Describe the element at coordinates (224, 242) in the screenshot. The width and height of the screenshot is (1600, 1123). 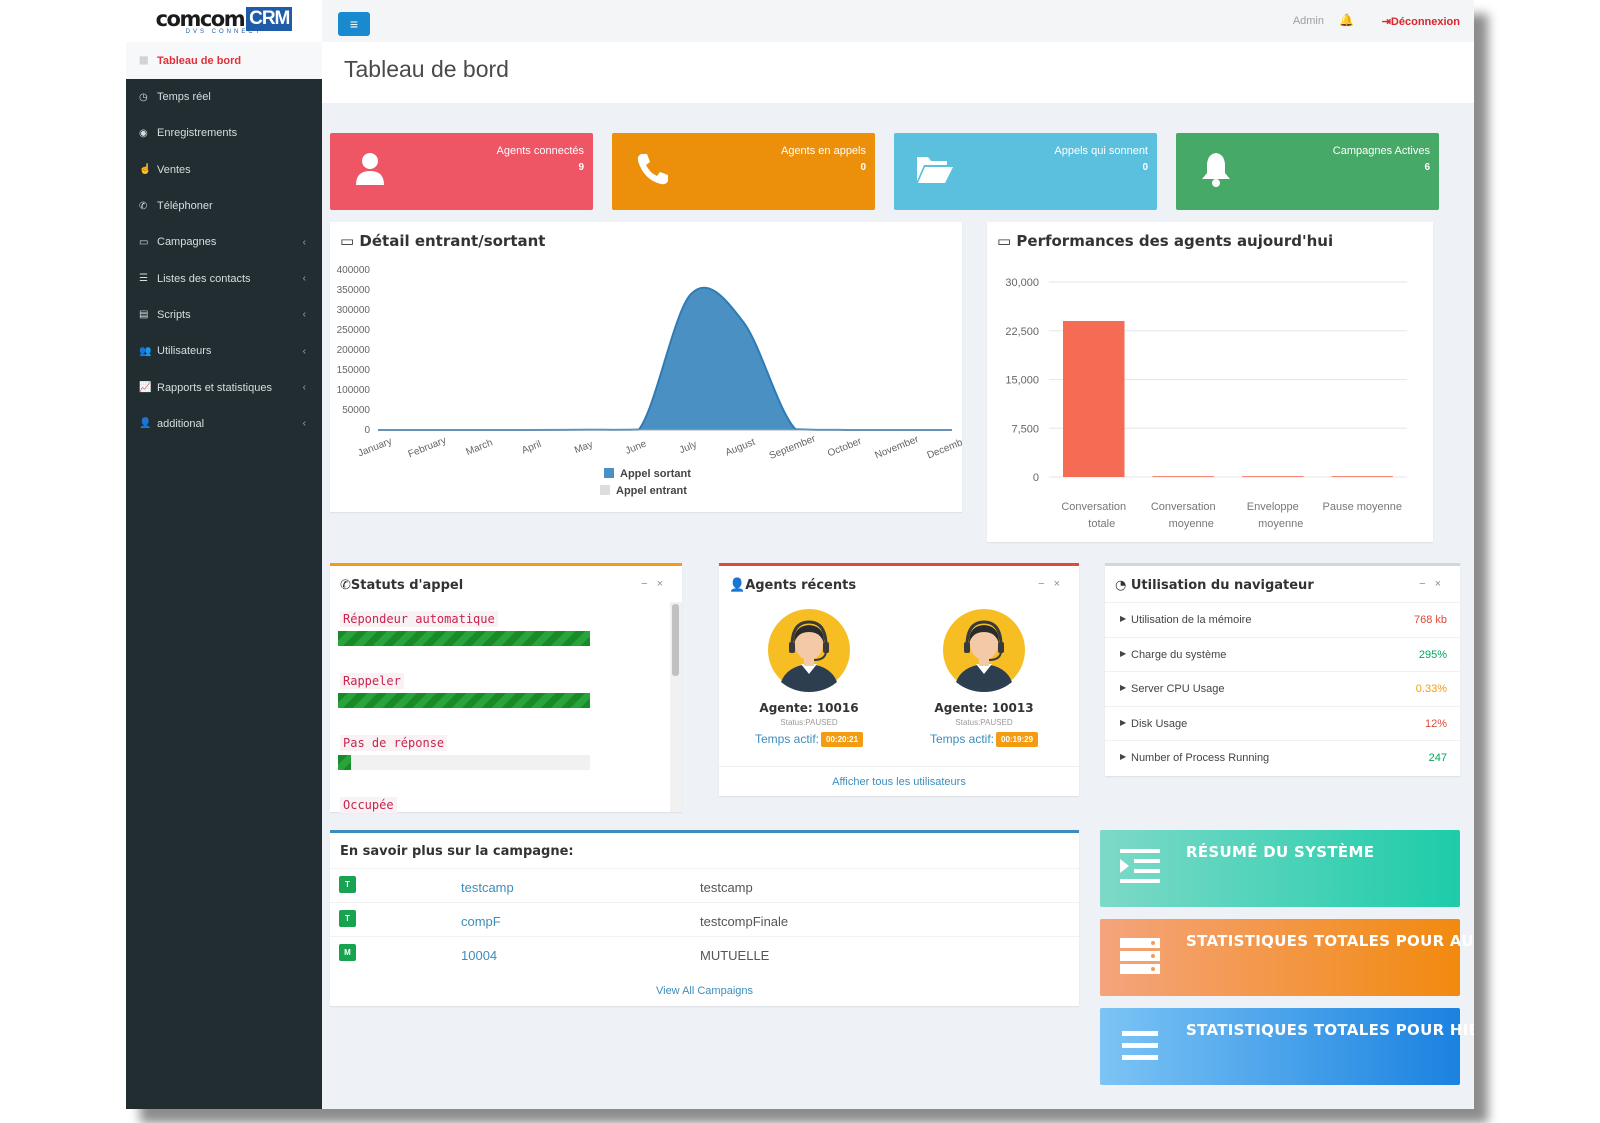
I see `sidebar-item-campagnes: ▭ Campagnes ‹` at that location.